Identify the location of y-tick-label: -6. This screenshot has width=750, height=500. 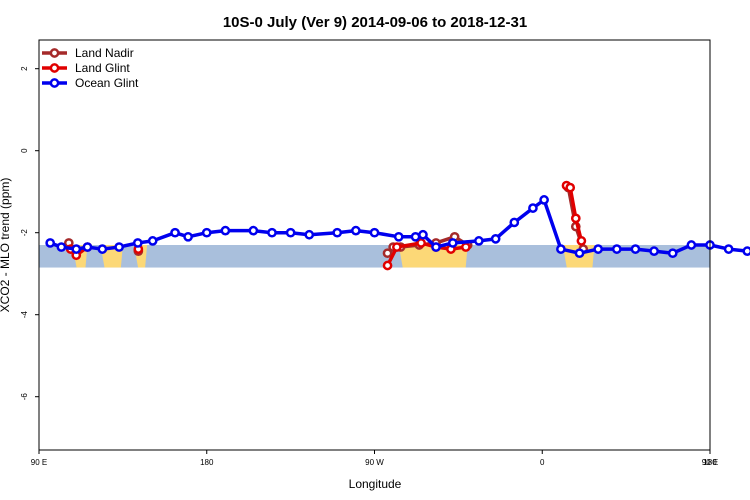
(24, 397).